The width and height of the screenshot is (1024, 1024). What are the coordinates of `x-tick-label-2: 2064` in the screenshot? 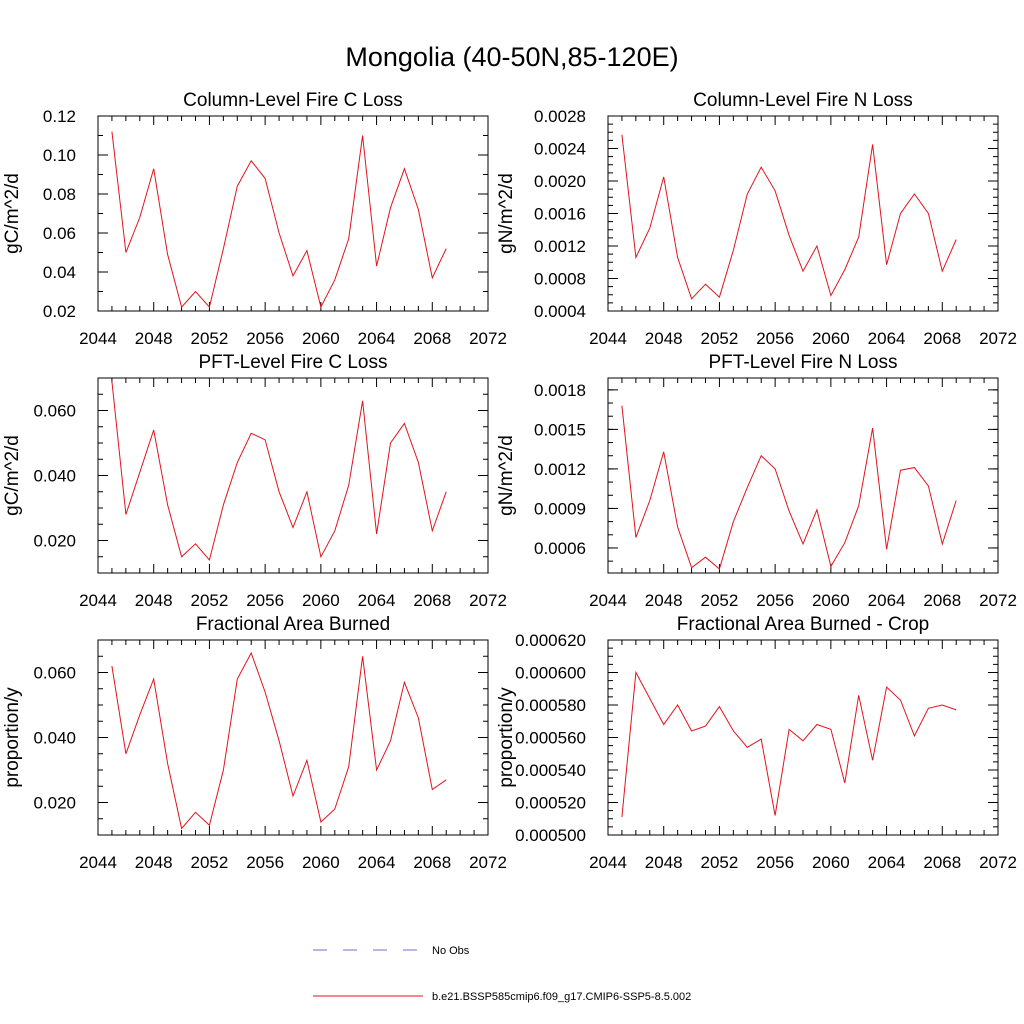 It's located at (377, 600).